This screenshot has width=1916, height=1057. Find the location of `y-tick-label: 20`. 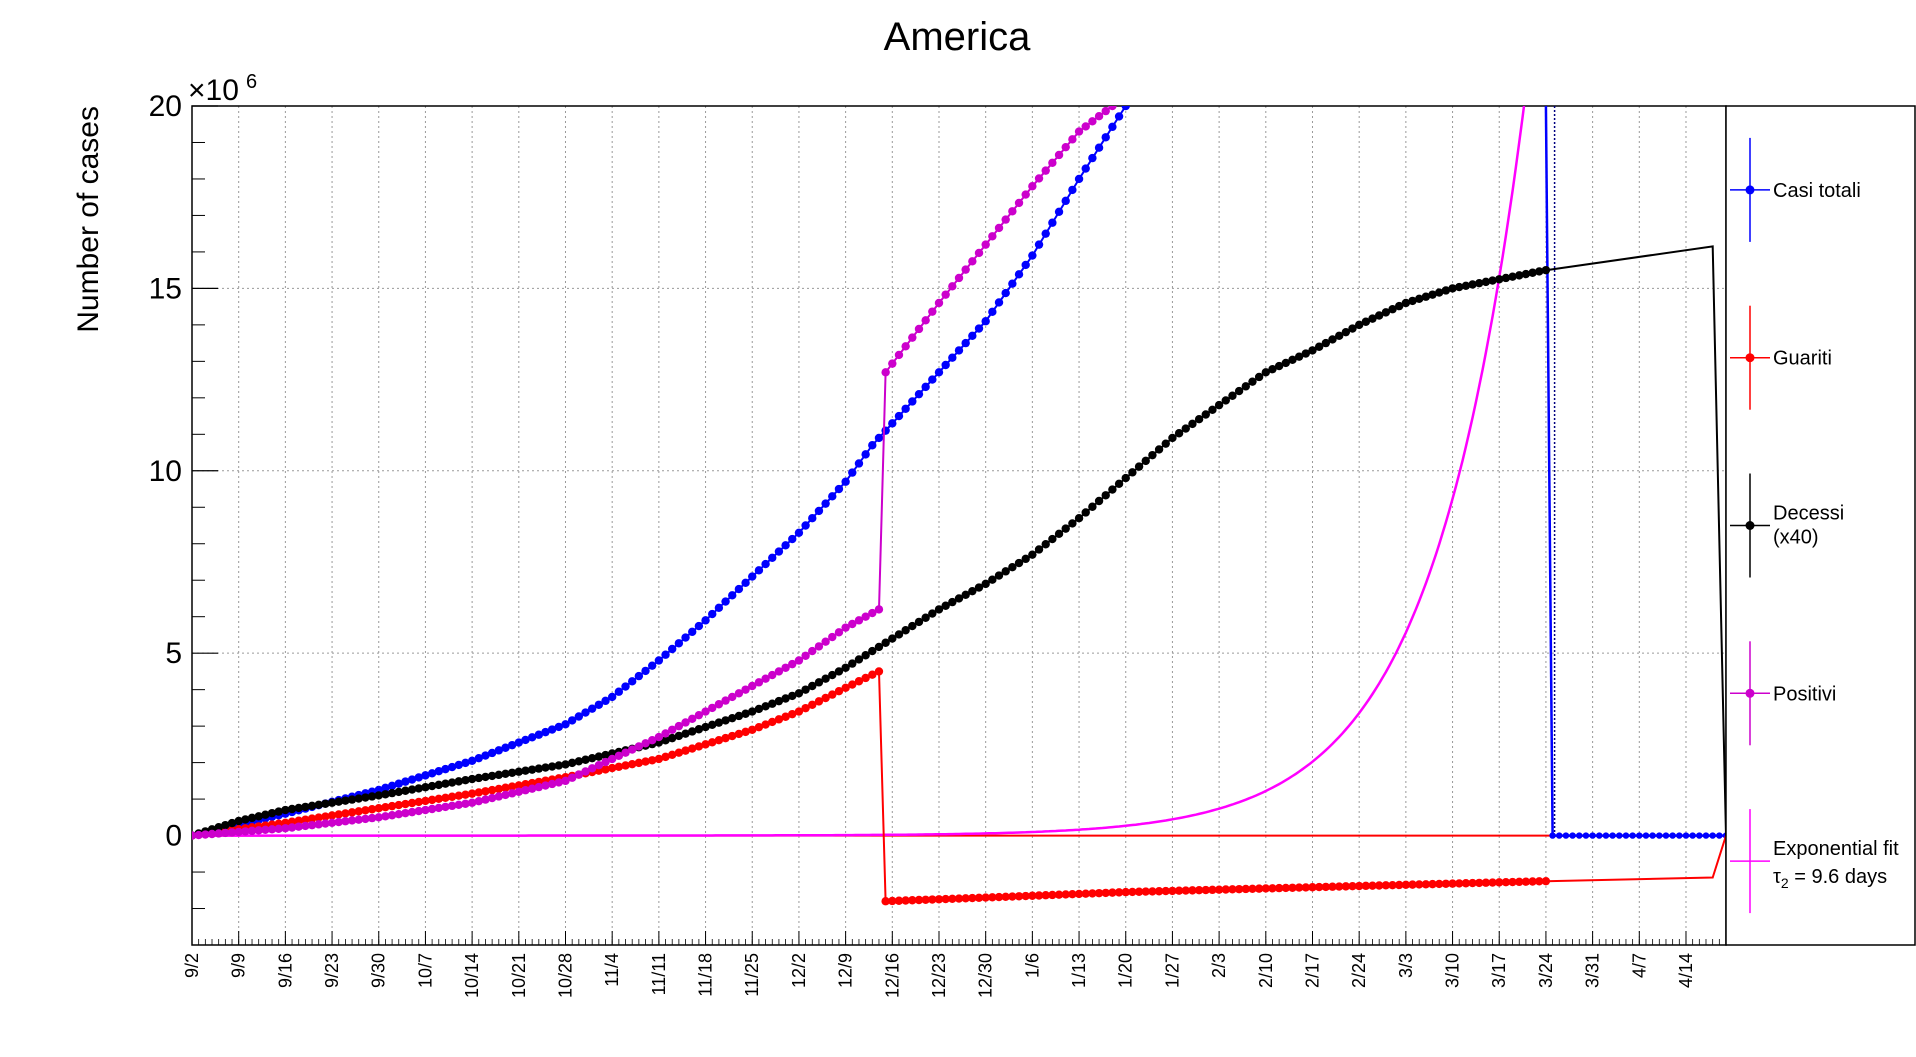

y-tick-label: 20 is located at coordinates (165, 106).